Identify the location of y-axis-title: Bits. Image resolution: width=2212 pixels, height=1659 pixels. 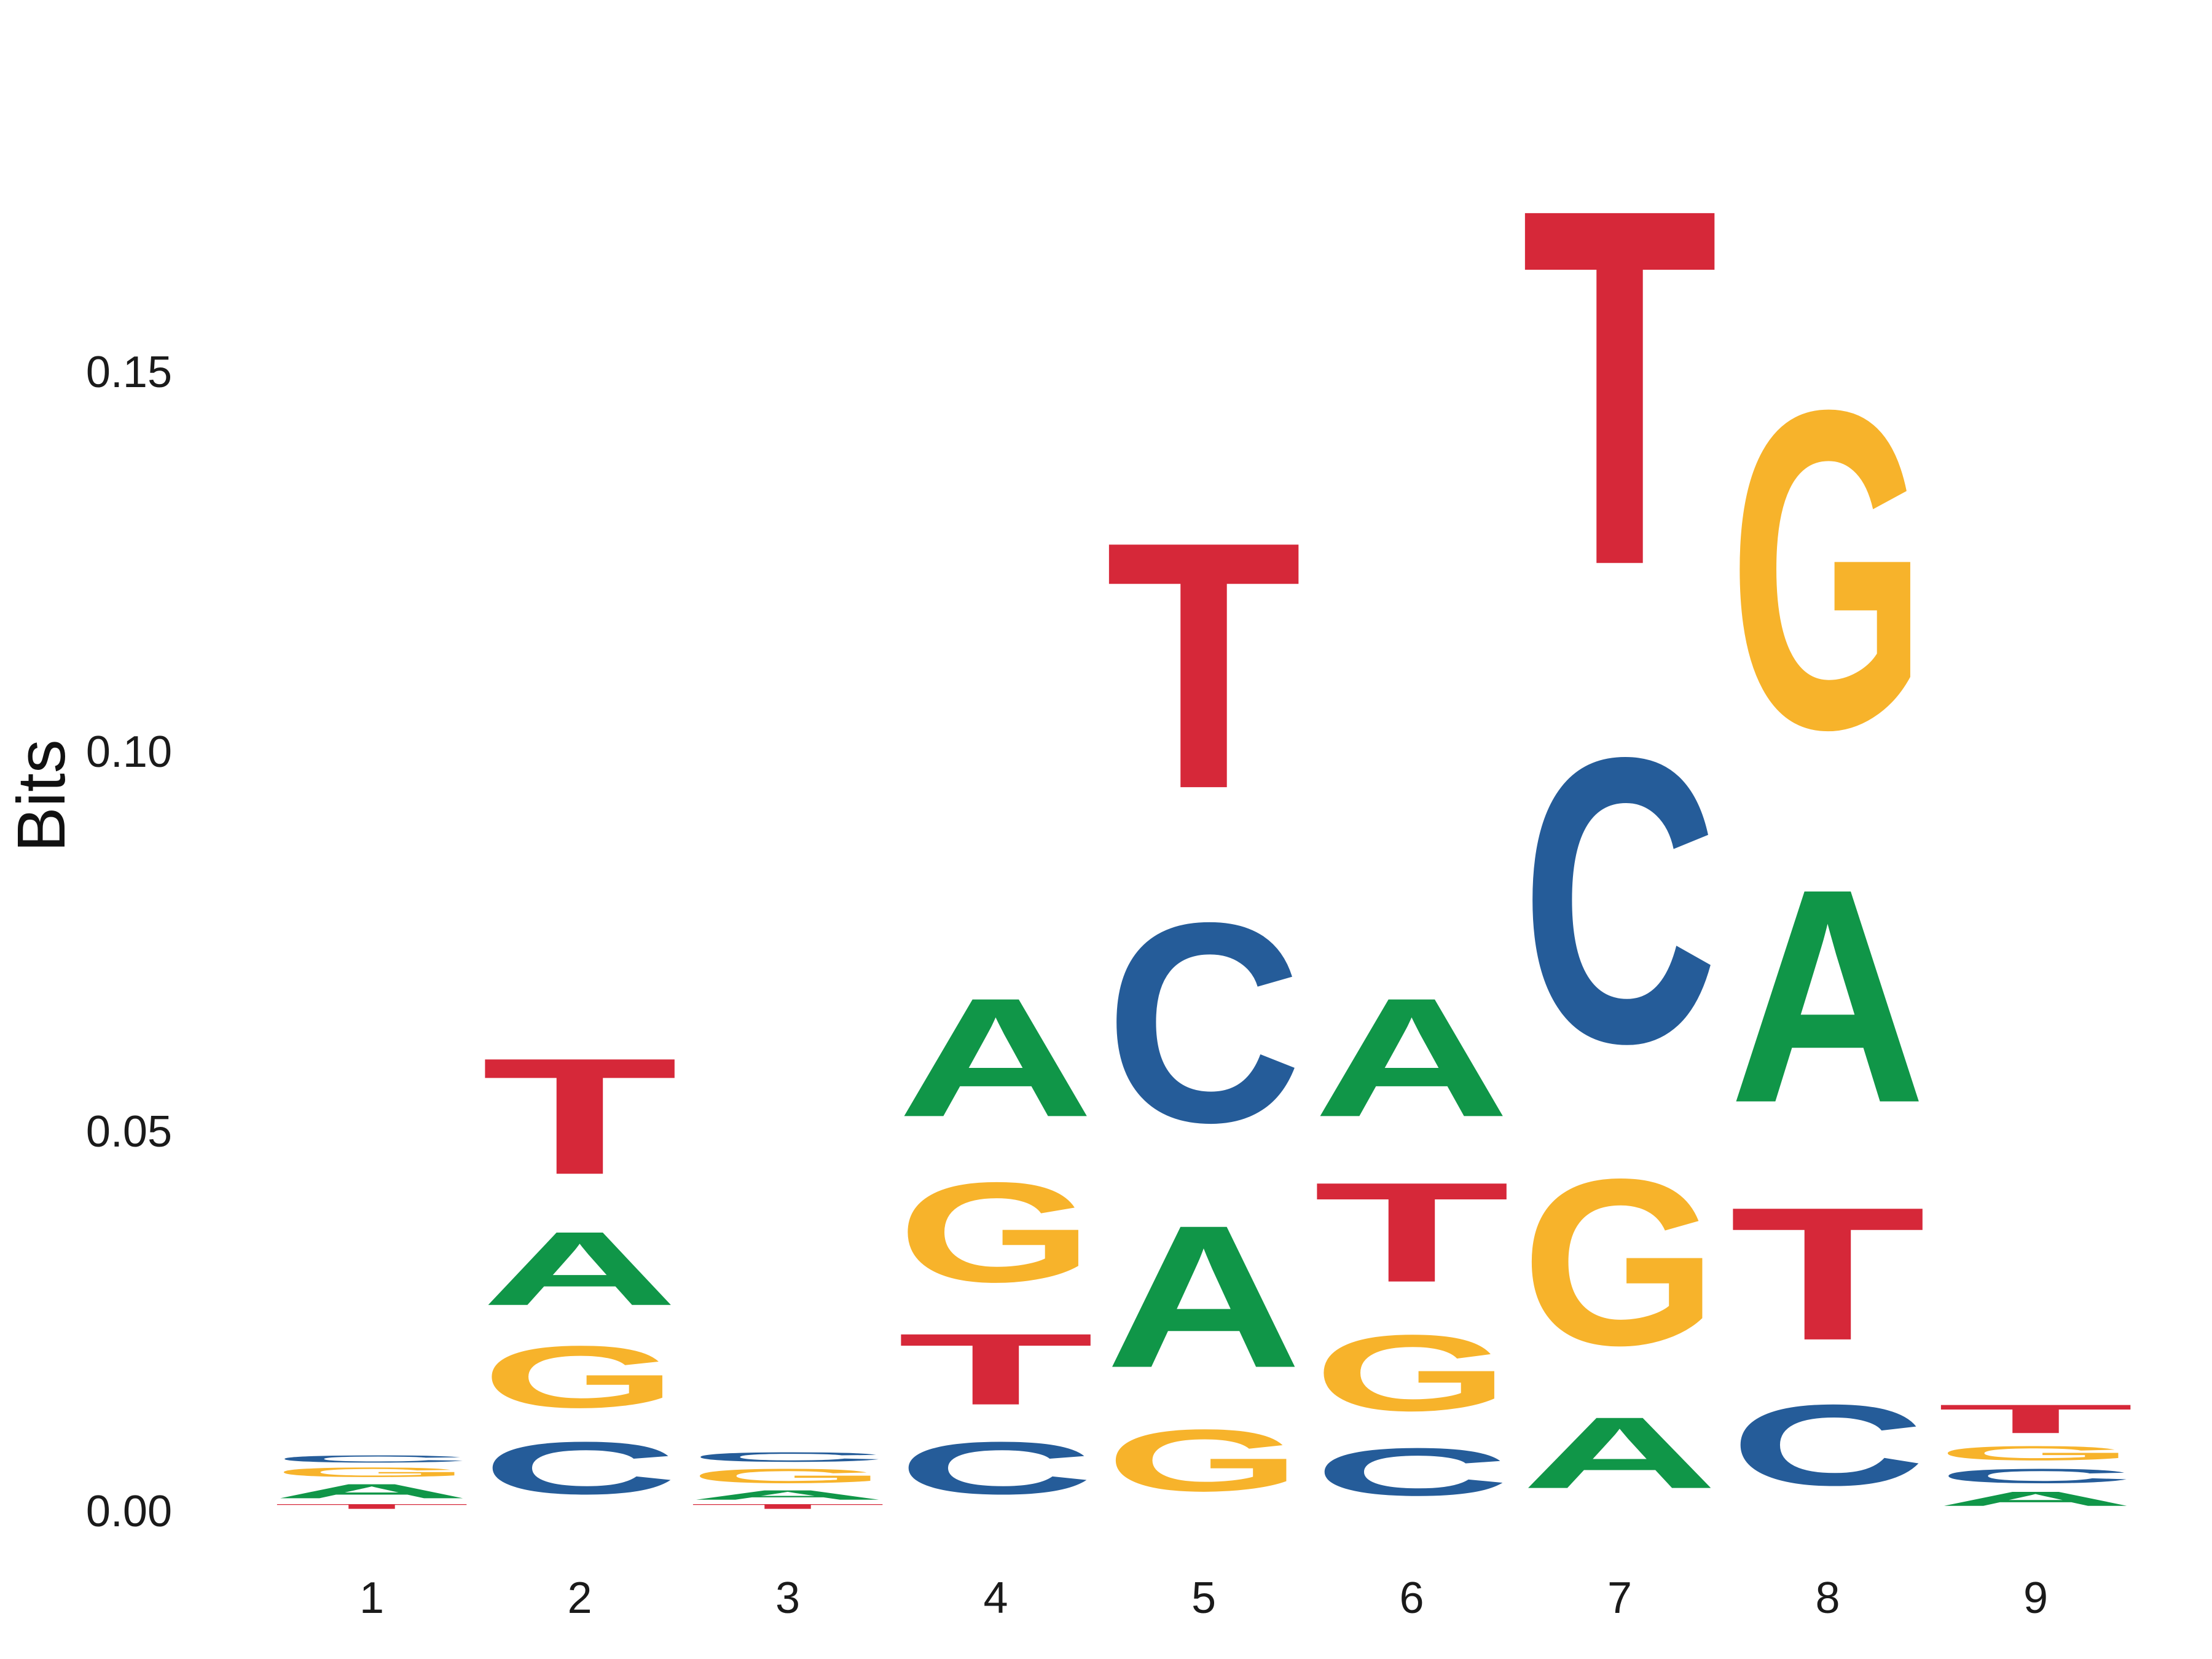
(41, 795).